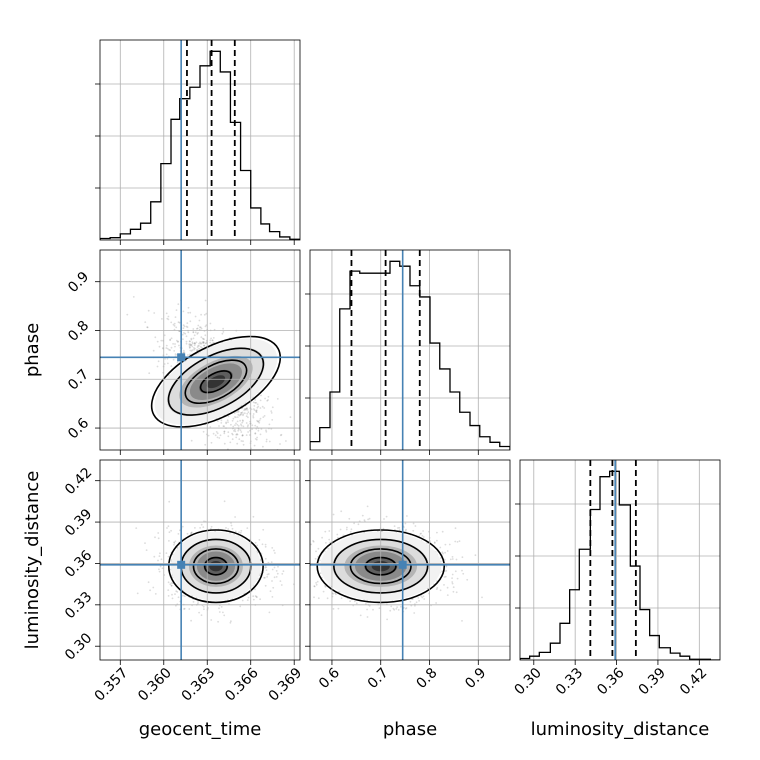 This screenshot has width=760, height=760. Describe the element at coordinates (410, 355) in the screenshot. I see `histogram-phase` at that location.